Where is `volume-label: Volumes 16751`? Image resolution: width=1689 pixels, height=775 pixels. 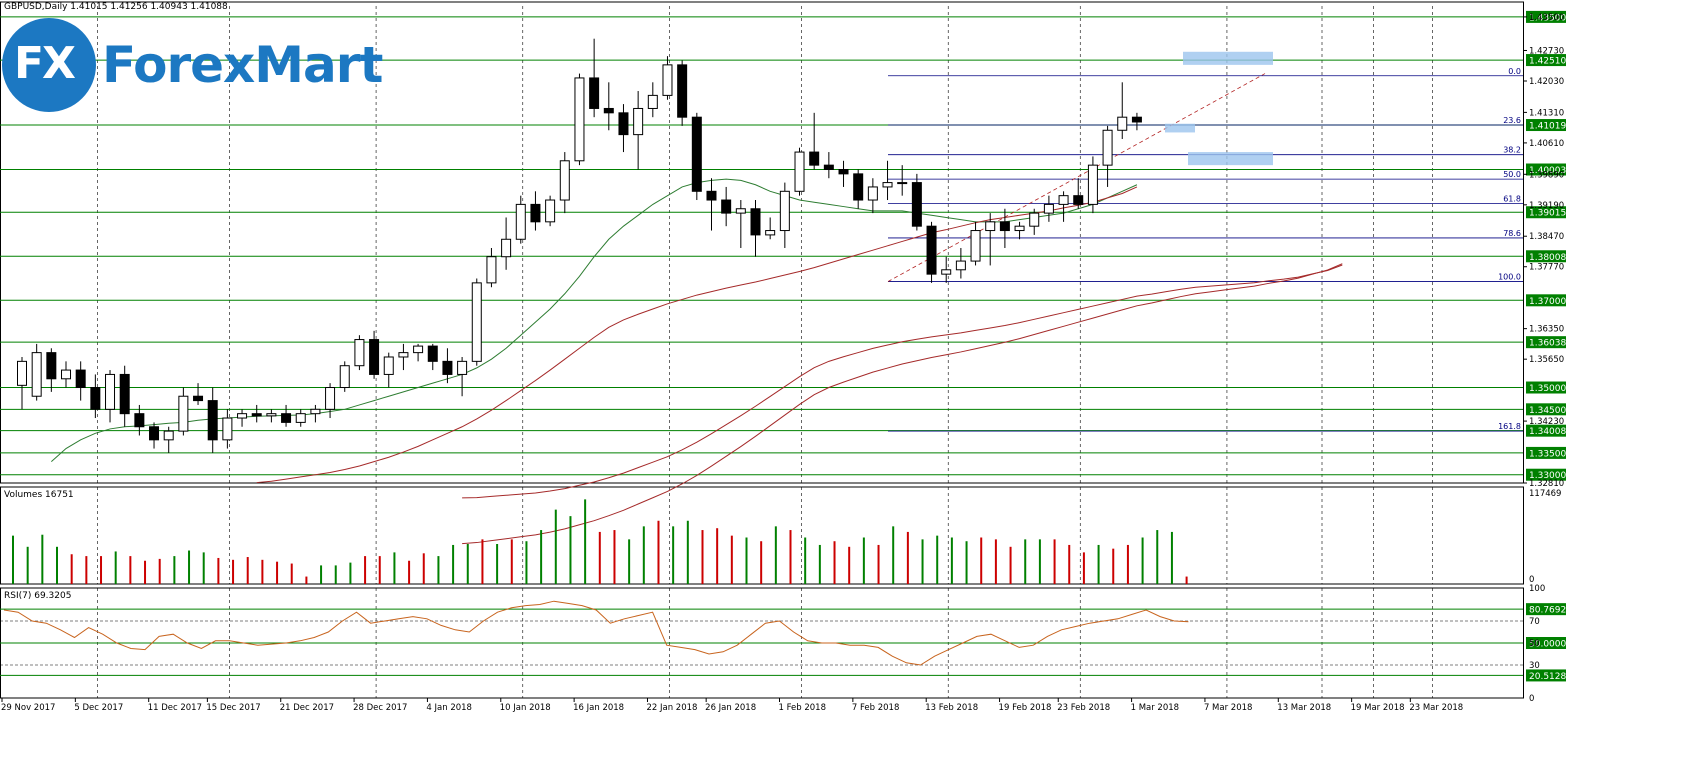
volume-label: Volumes 16751 is located at coordinates (39, 495).